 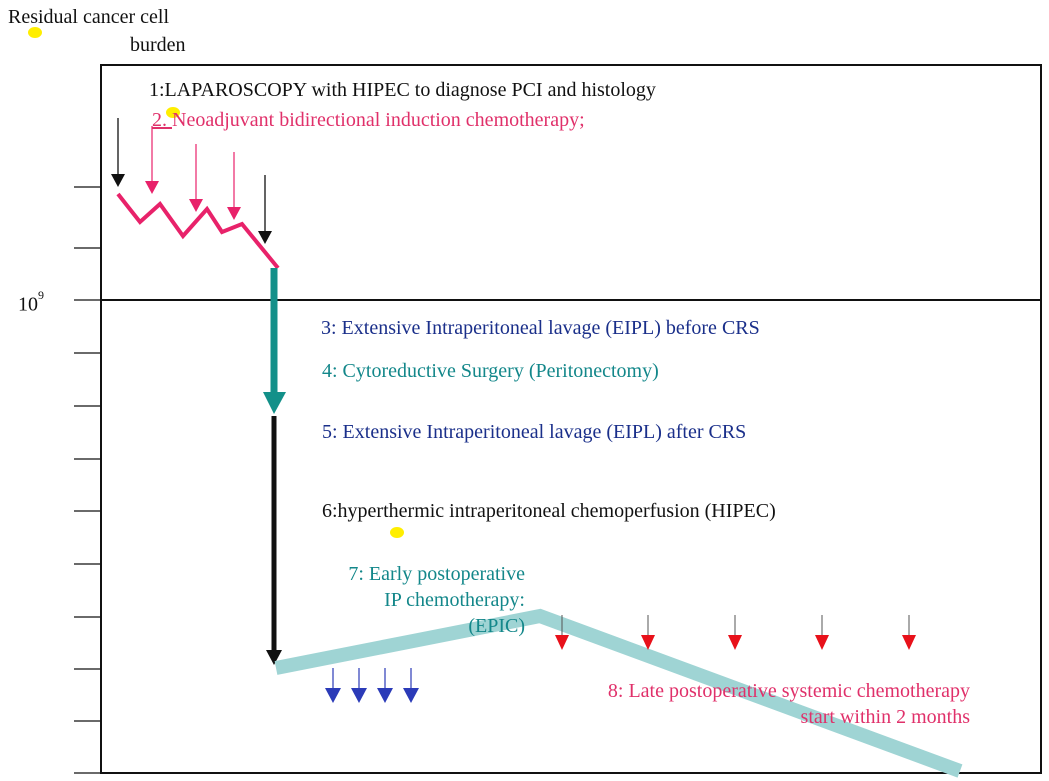 What do you see at coordinates (35, 32) in the screenshot?
I see `highlight-marker` at bounding box center [35, 32].